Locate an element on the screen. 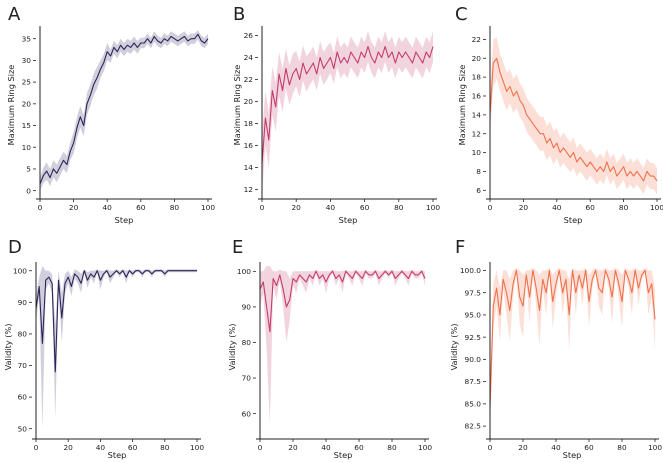 This screenshot has width=663, height=462. y-tick-label: 12 is located at coordinates (476, 133).